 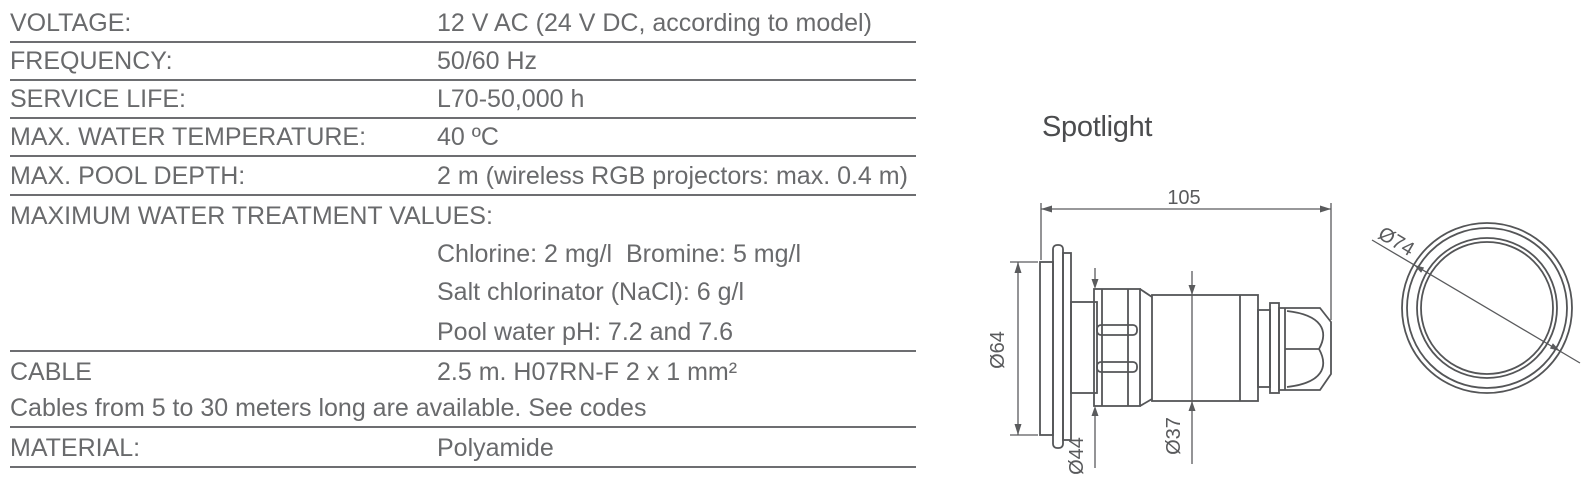 What do you see at coordinates (91, 60) in the screenshot?
I see `spec-label: FREQUENCY:` at bounding box center [91, 60].